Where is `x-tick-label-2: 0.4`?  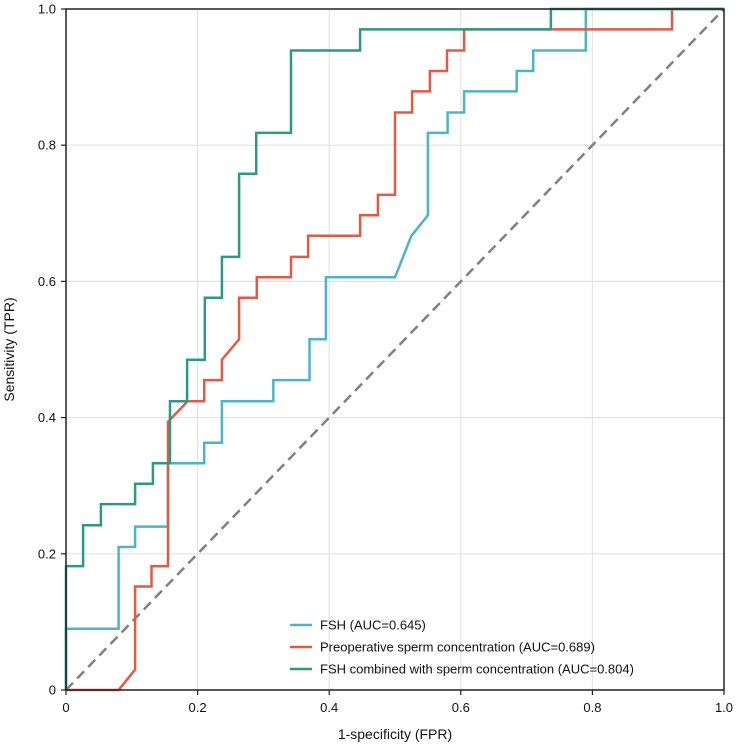 x-tick-label-2: 0.4 is located at coordinates (329, 707).